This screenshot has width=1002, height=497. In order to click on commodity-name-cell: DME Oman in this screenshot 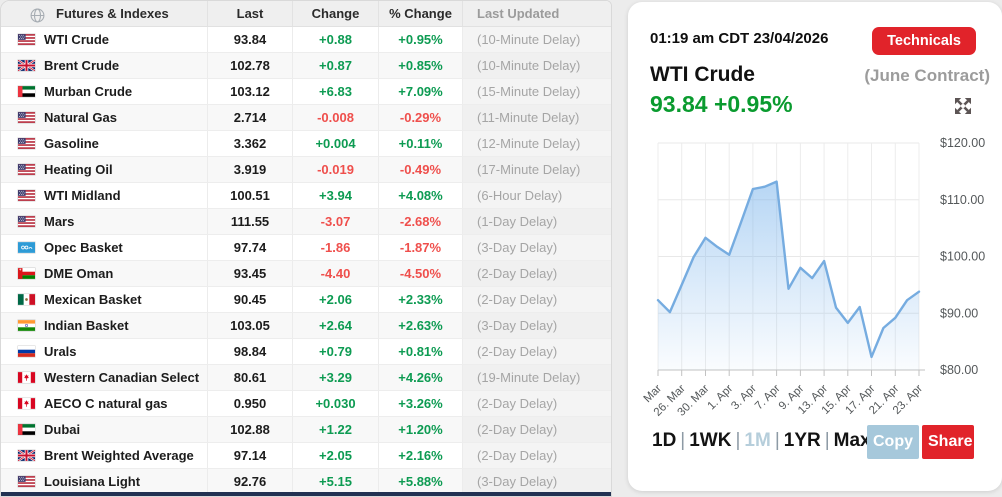, I will do `click(104, 273)`.